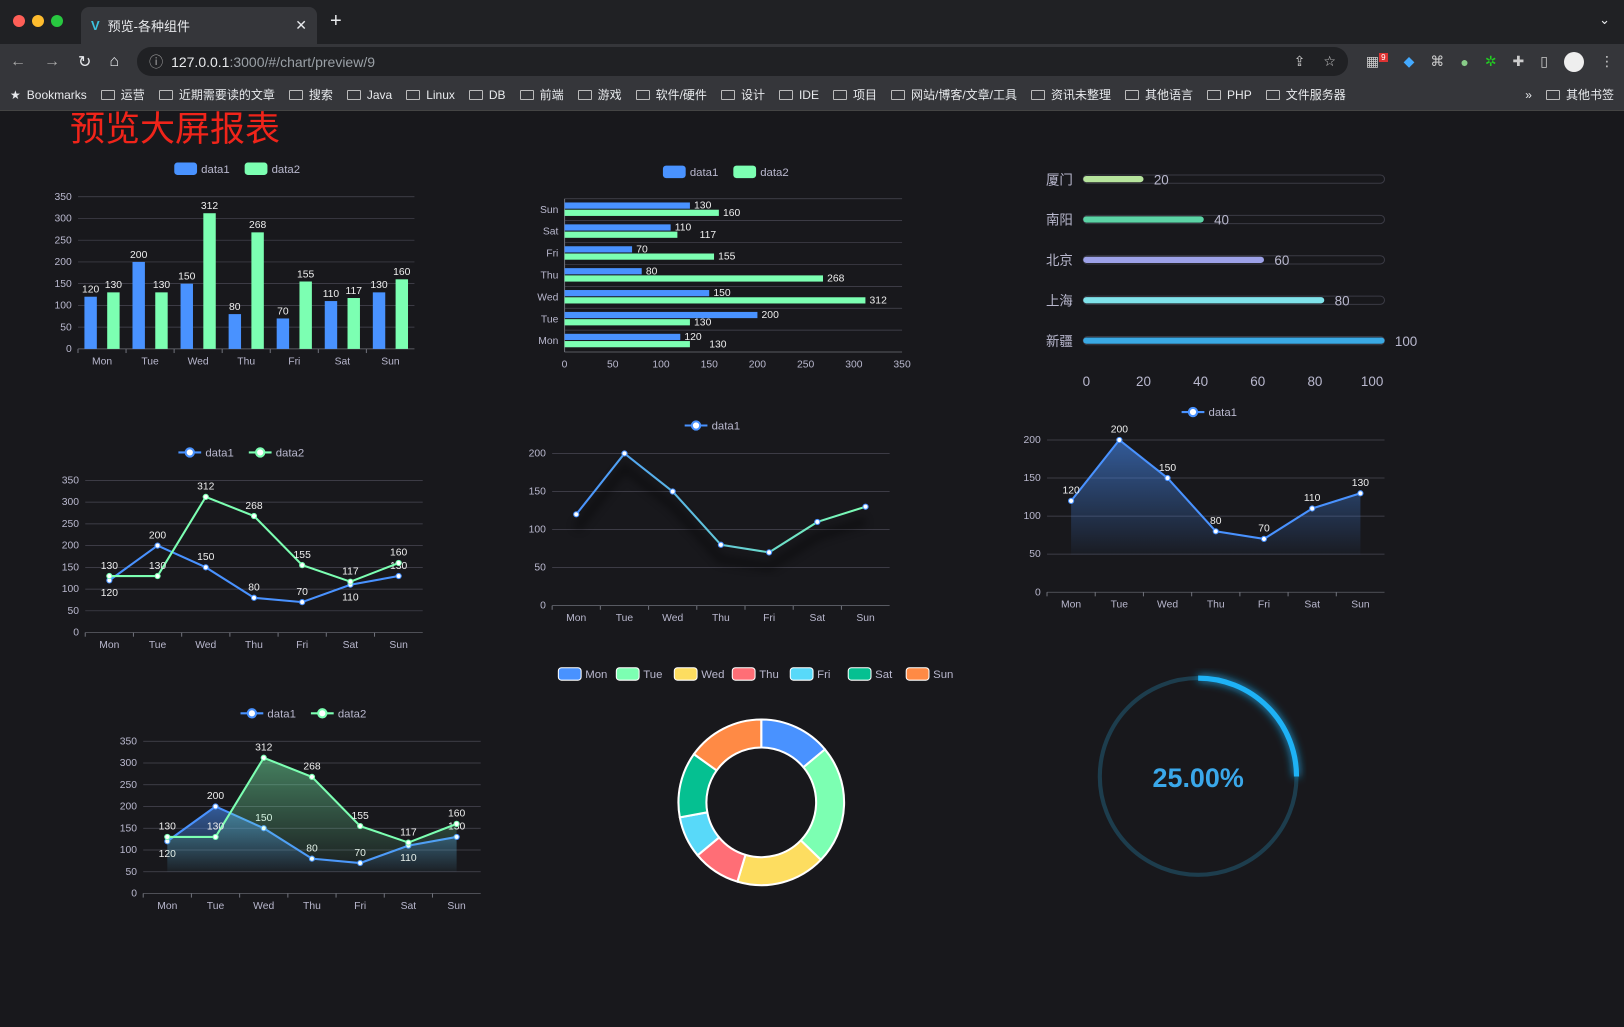 Image resolution: width=1624 pixels, height=1027 pixels. What do you see at coordinates (258, 225) in the screenshot?
I see `data-label: 268` at bounding box center [258, 225].